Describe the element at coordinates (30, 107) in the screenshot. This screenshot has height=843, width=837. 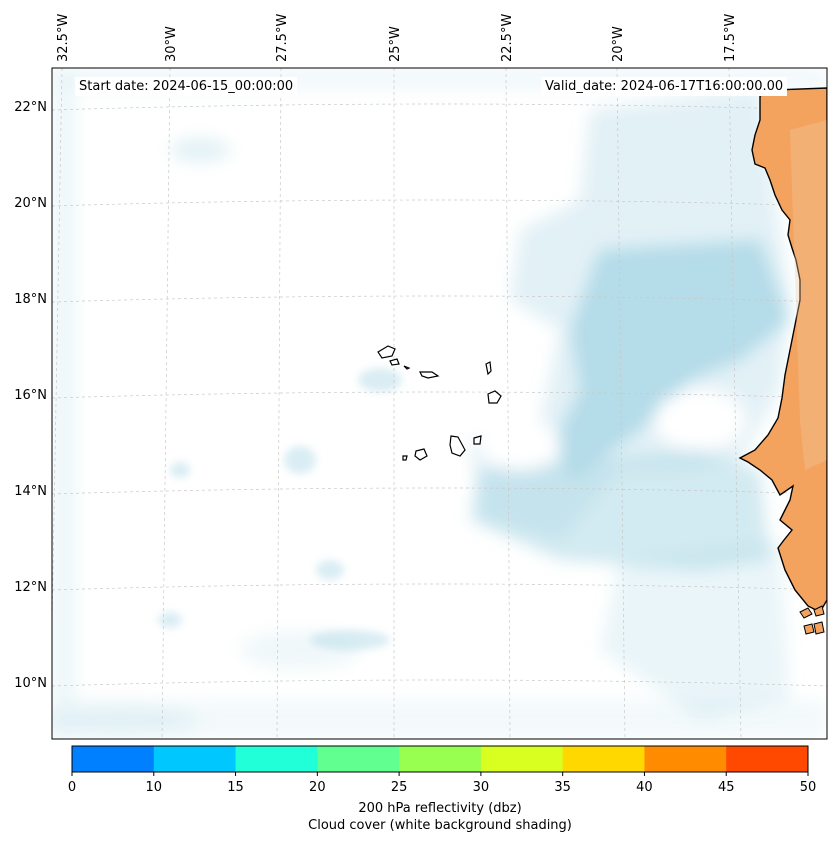
I see `latitude-tick-label: 22°N` at that location.